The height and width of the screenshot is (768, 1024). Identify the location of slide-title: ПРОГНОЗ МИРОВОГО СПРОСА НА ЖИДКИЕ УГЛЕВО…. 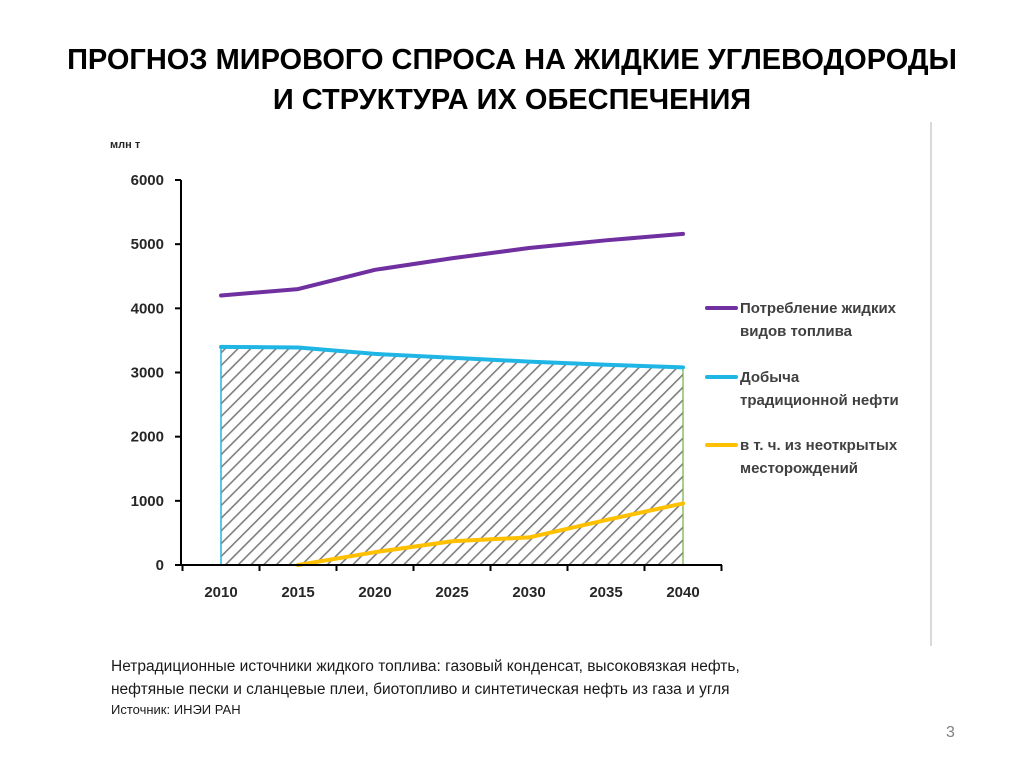
(512, 80).